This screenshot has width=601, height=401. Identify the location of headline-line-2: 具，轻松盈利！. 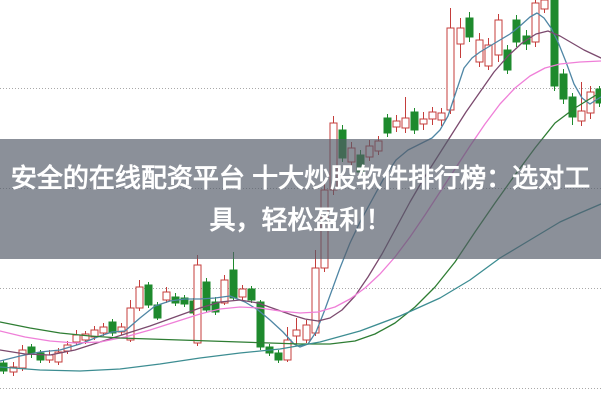
(300, 220).